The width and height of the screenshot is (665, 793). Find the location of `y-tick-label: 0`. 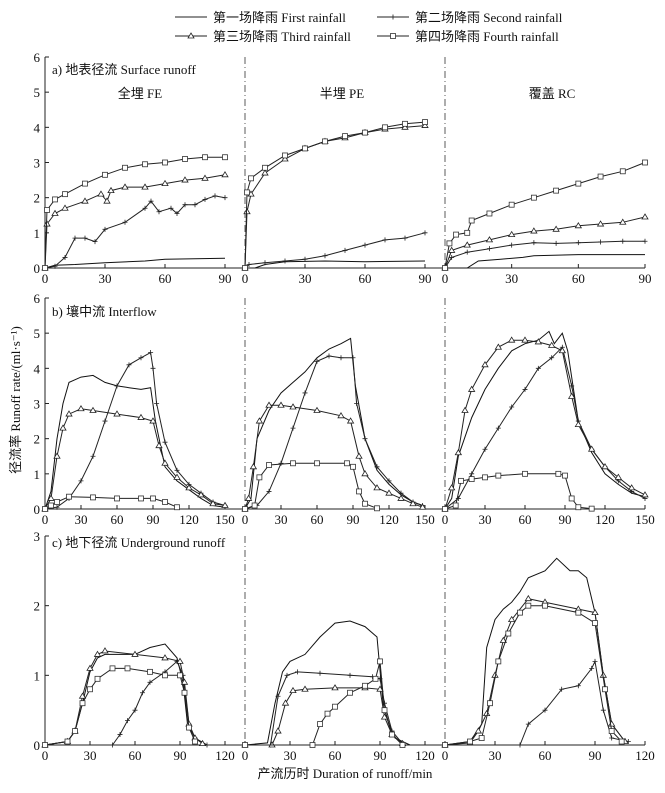

y-tick-label: 0 is located at coordinates (37, 268).